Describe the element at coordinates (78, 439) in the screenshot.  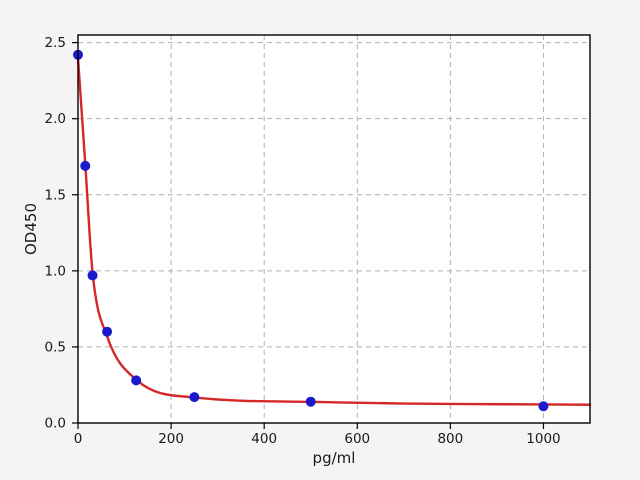
I see `x-tick-label: 0` at that location.